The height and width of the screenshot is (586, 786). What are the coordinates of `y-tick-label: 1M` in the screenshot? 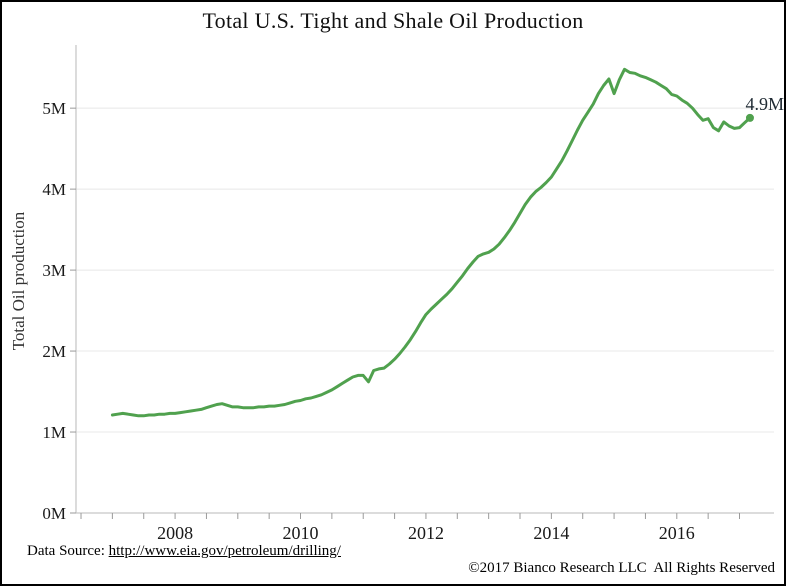 It's located at (54, 432).